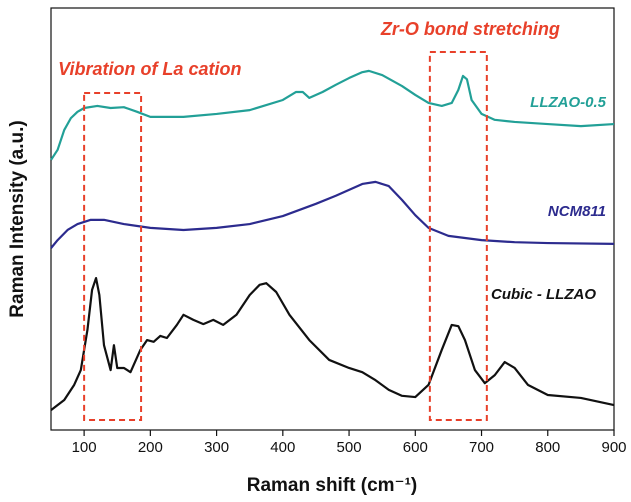  What do you see at coordinates (332, 214) in the screenshot?
I see `series-line` at bounding box center [332, 214].